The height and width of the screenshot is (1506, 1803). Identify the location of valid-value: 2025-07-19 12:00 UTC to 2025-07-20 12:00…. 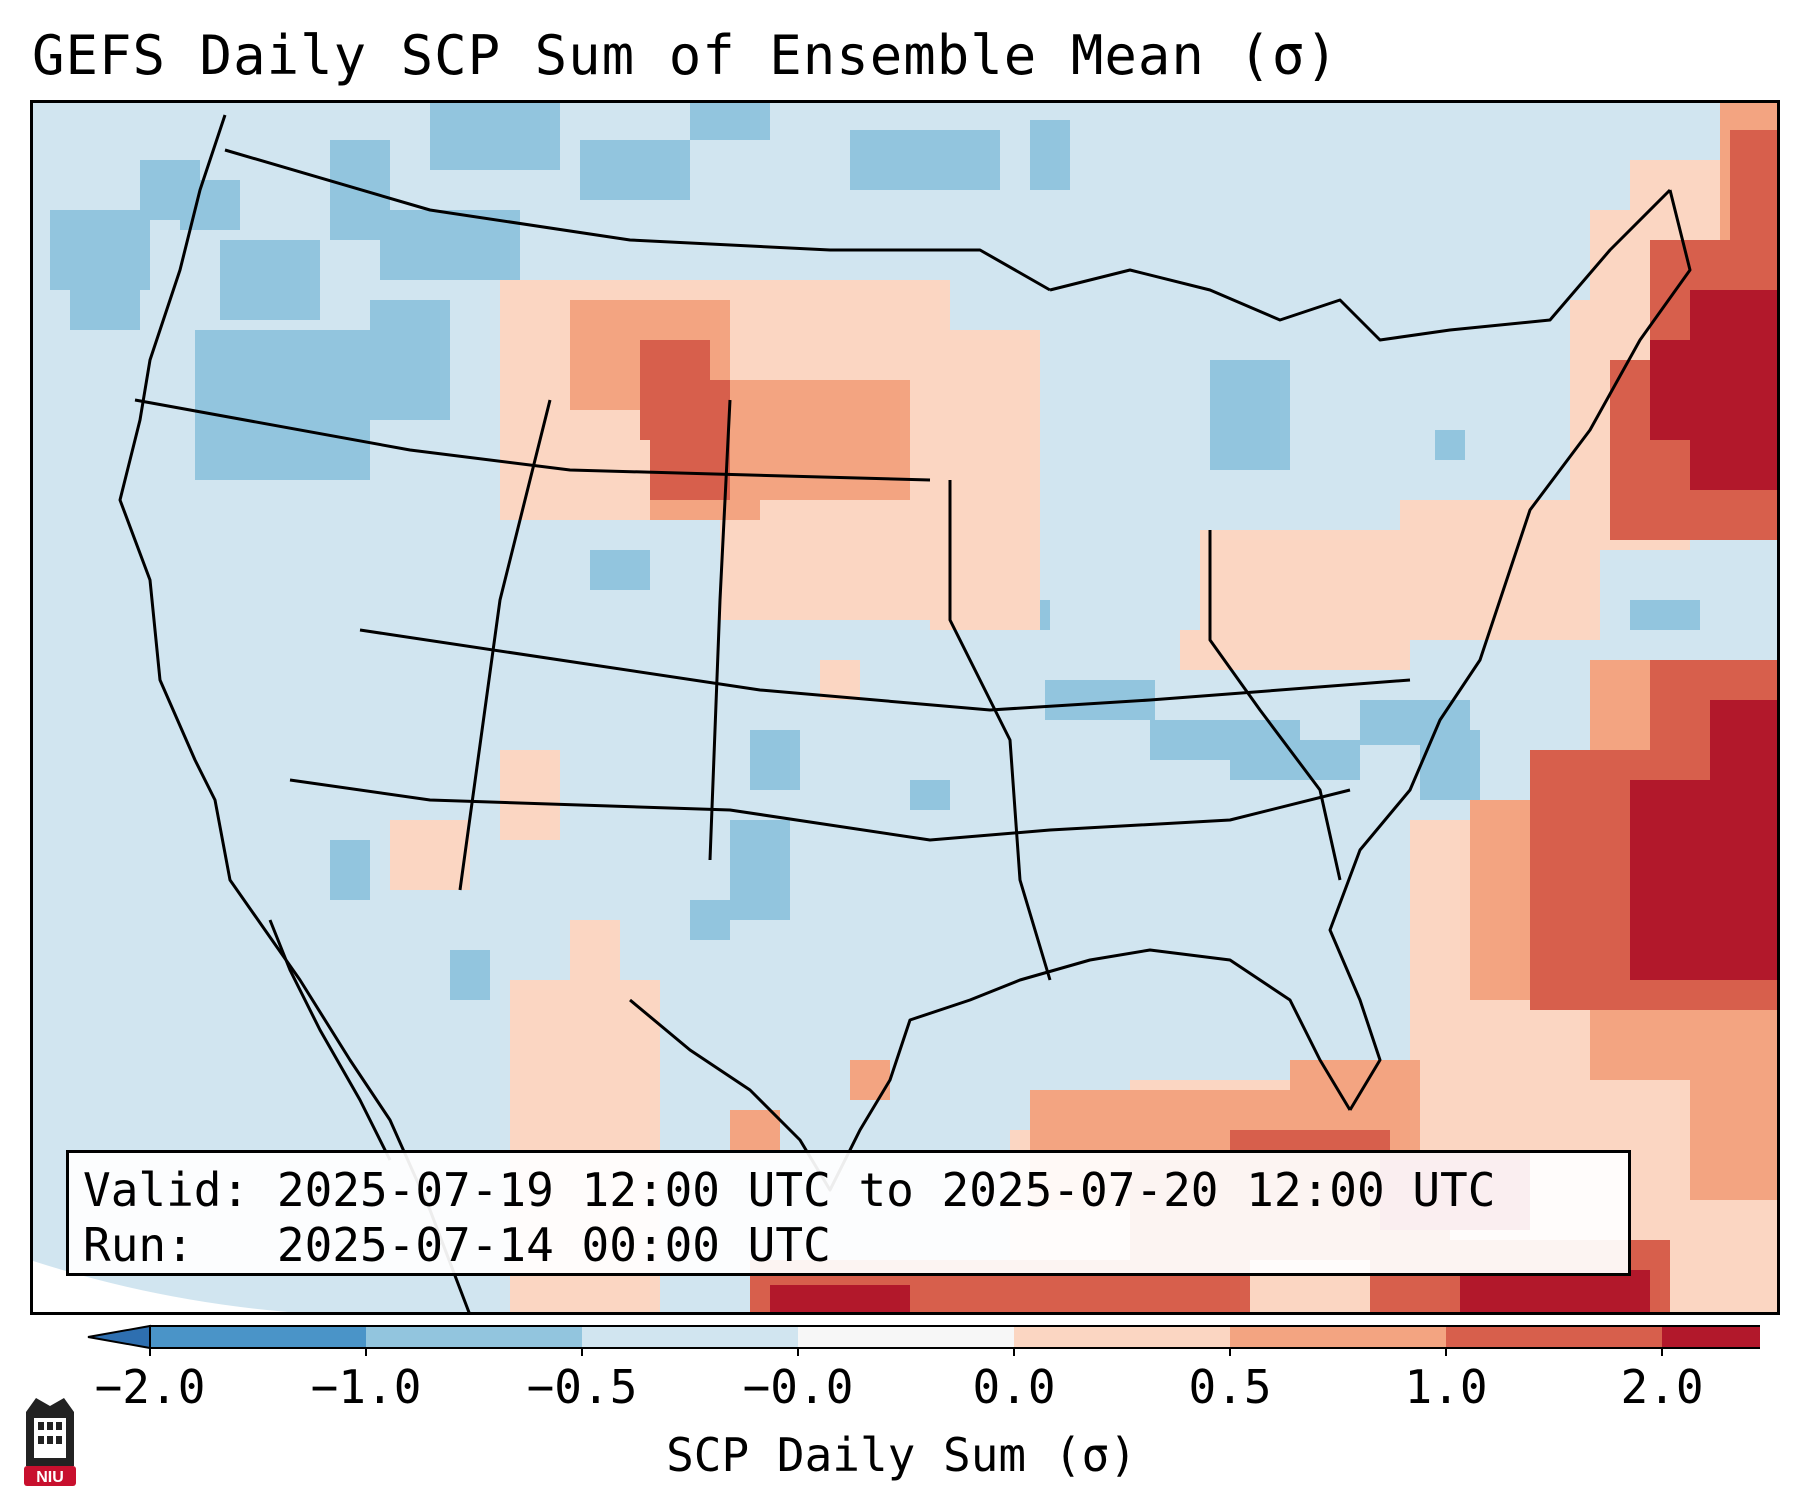
(886, 1190).